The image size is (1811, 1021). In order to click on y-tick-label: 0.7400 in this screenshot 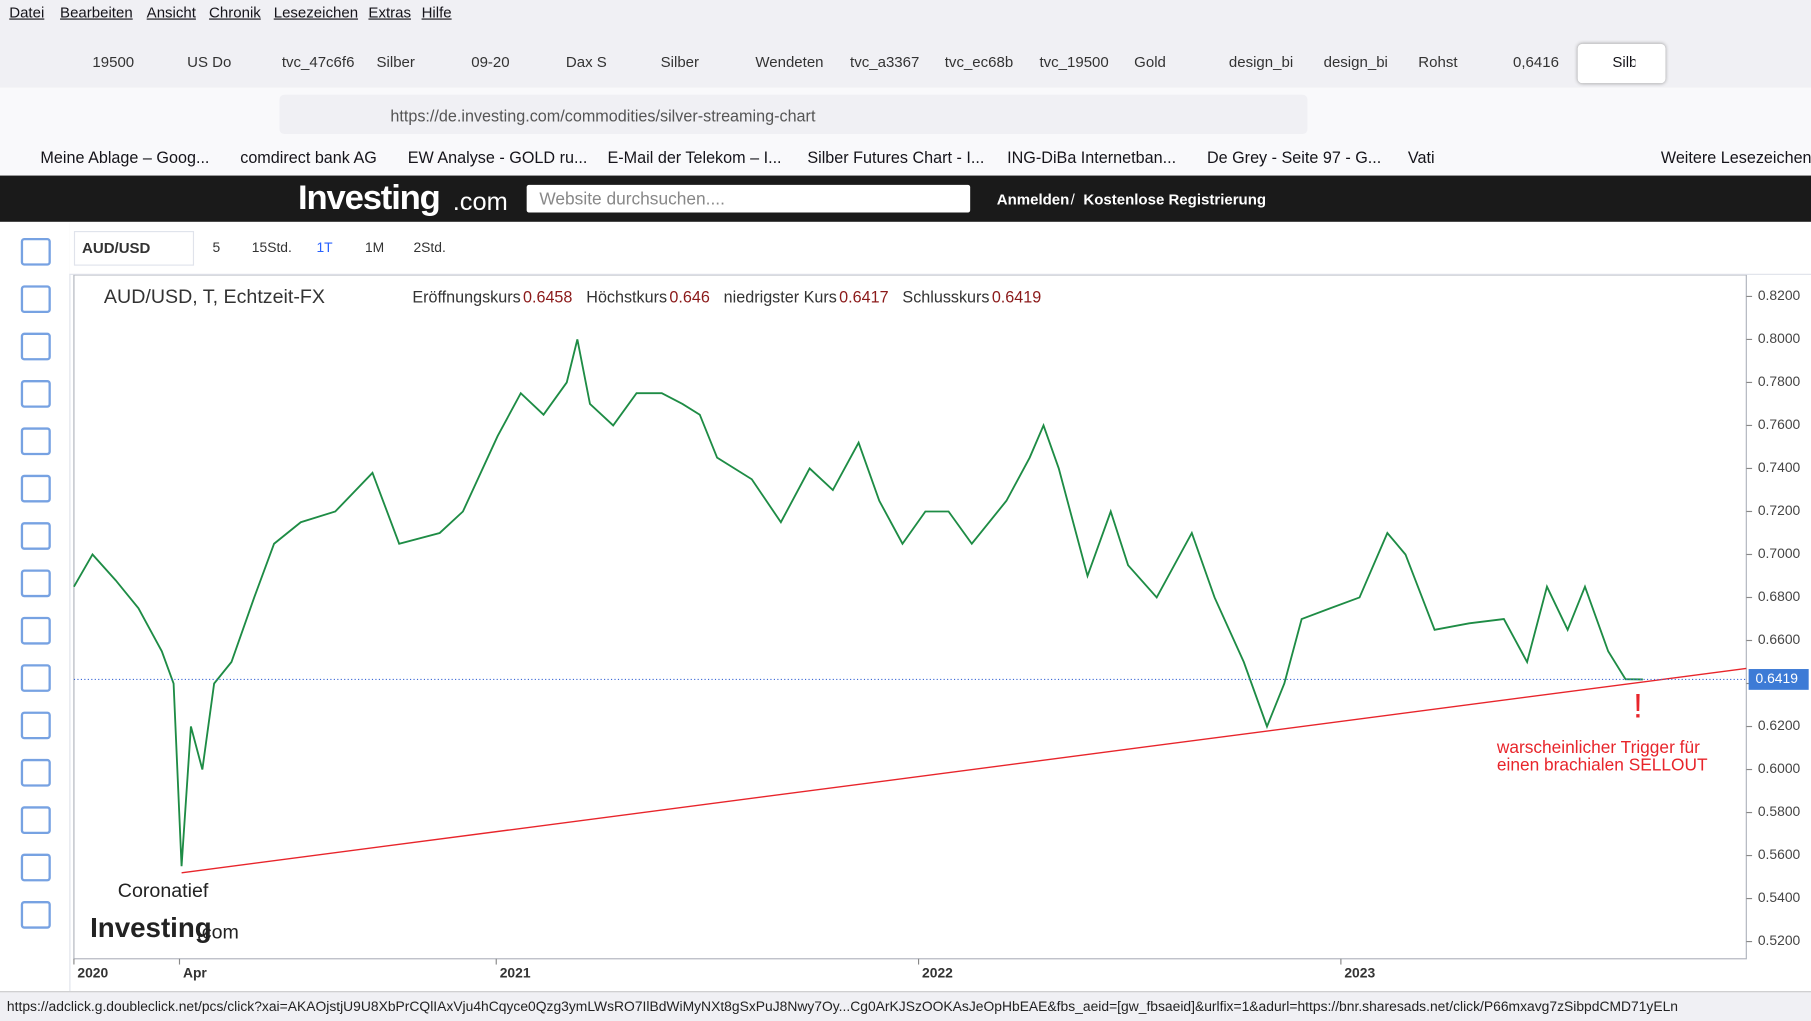, I will do `click(1779, 467)`.